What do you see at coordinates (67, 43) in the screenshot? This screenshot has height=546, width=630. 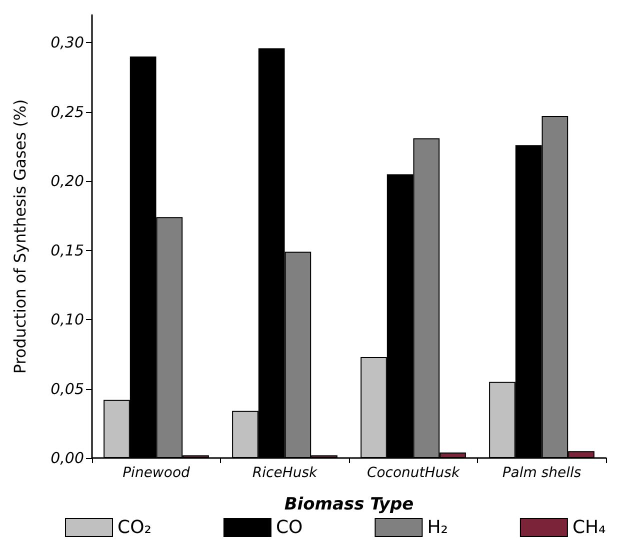 I see `y-tick-label: 0,30` at bounding box center [67, 43].